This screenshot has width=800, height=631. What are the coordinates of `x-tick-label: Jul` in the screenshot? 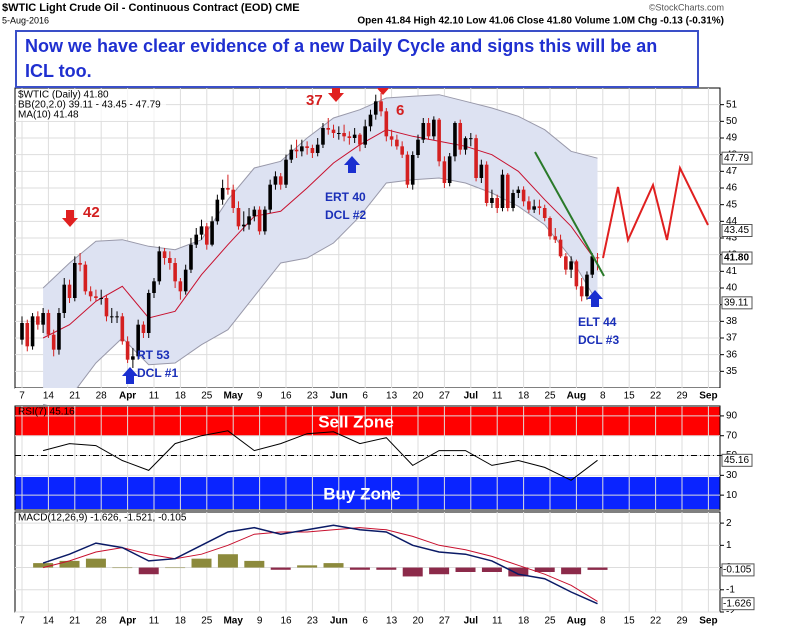 It's located at (471, 621).